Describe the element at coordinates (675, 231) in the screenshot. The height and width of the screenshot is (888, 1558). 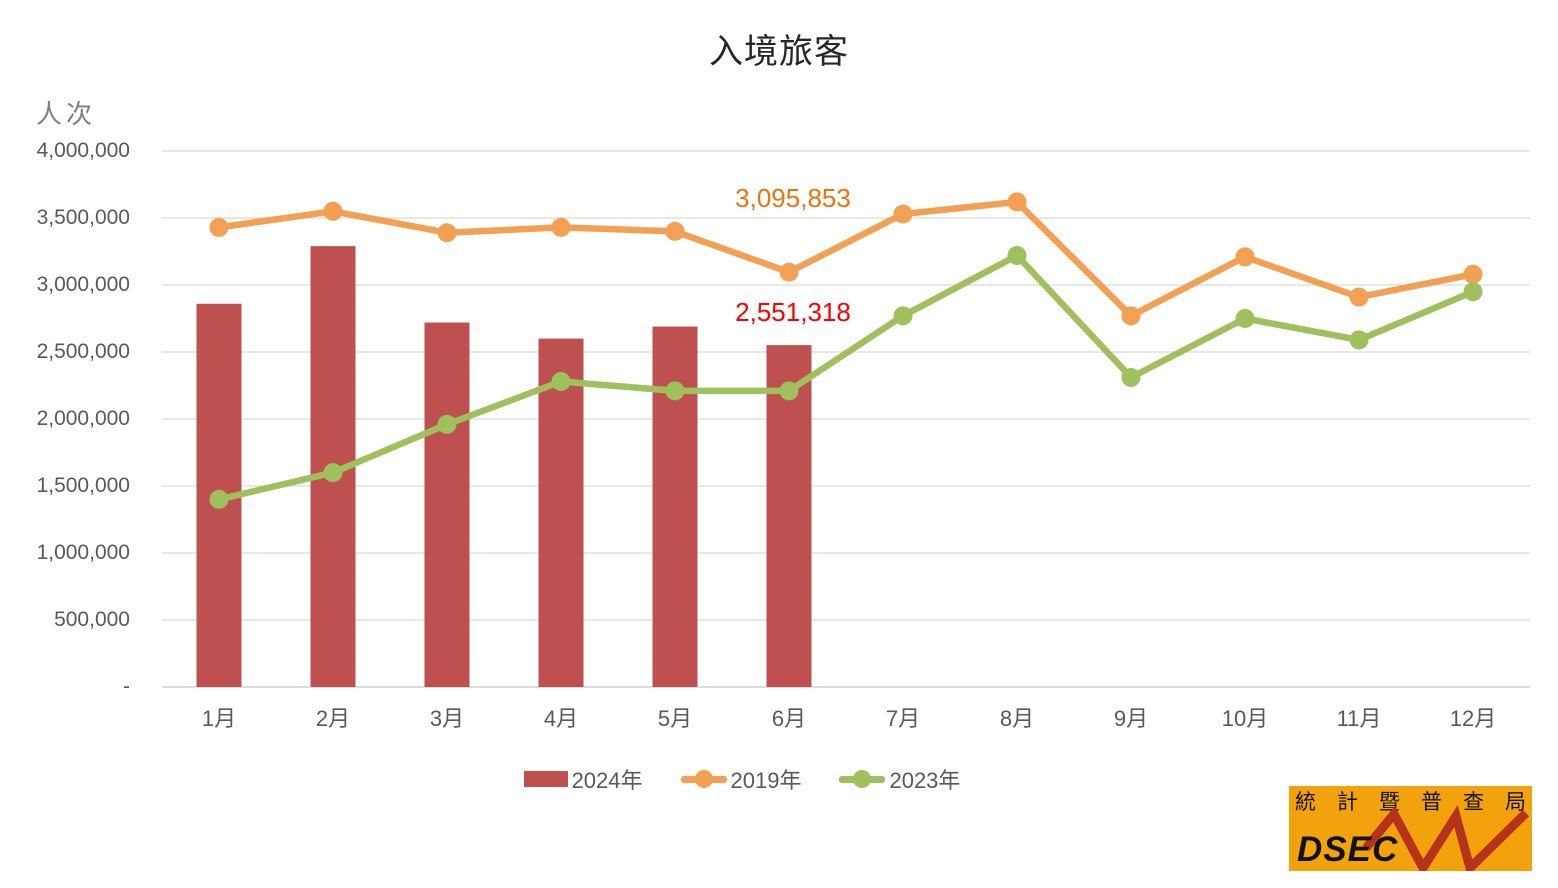
I see `marker-2019年-5月` at that location.